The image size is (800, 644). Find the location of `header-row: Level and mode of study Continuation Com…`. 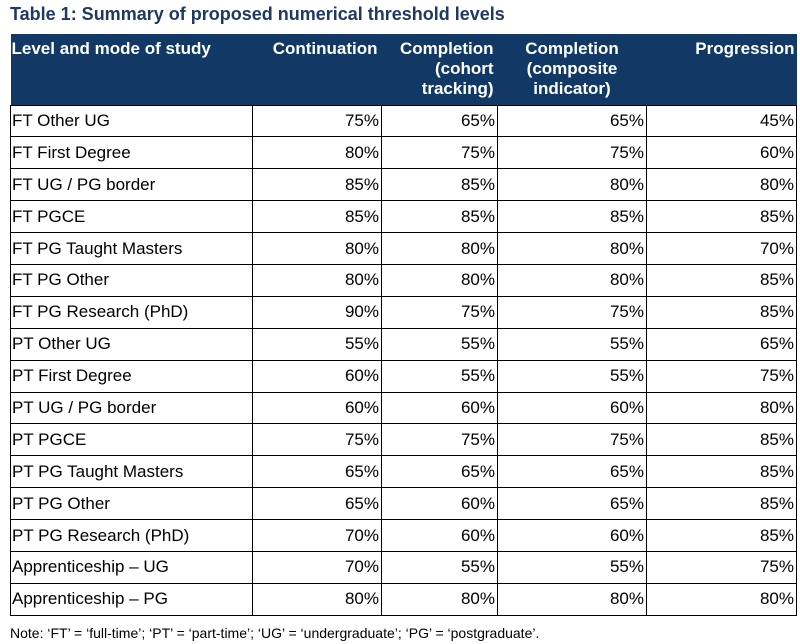

header-row: Level and mode of study Continuation Com… is located at coordinates (403, 69).